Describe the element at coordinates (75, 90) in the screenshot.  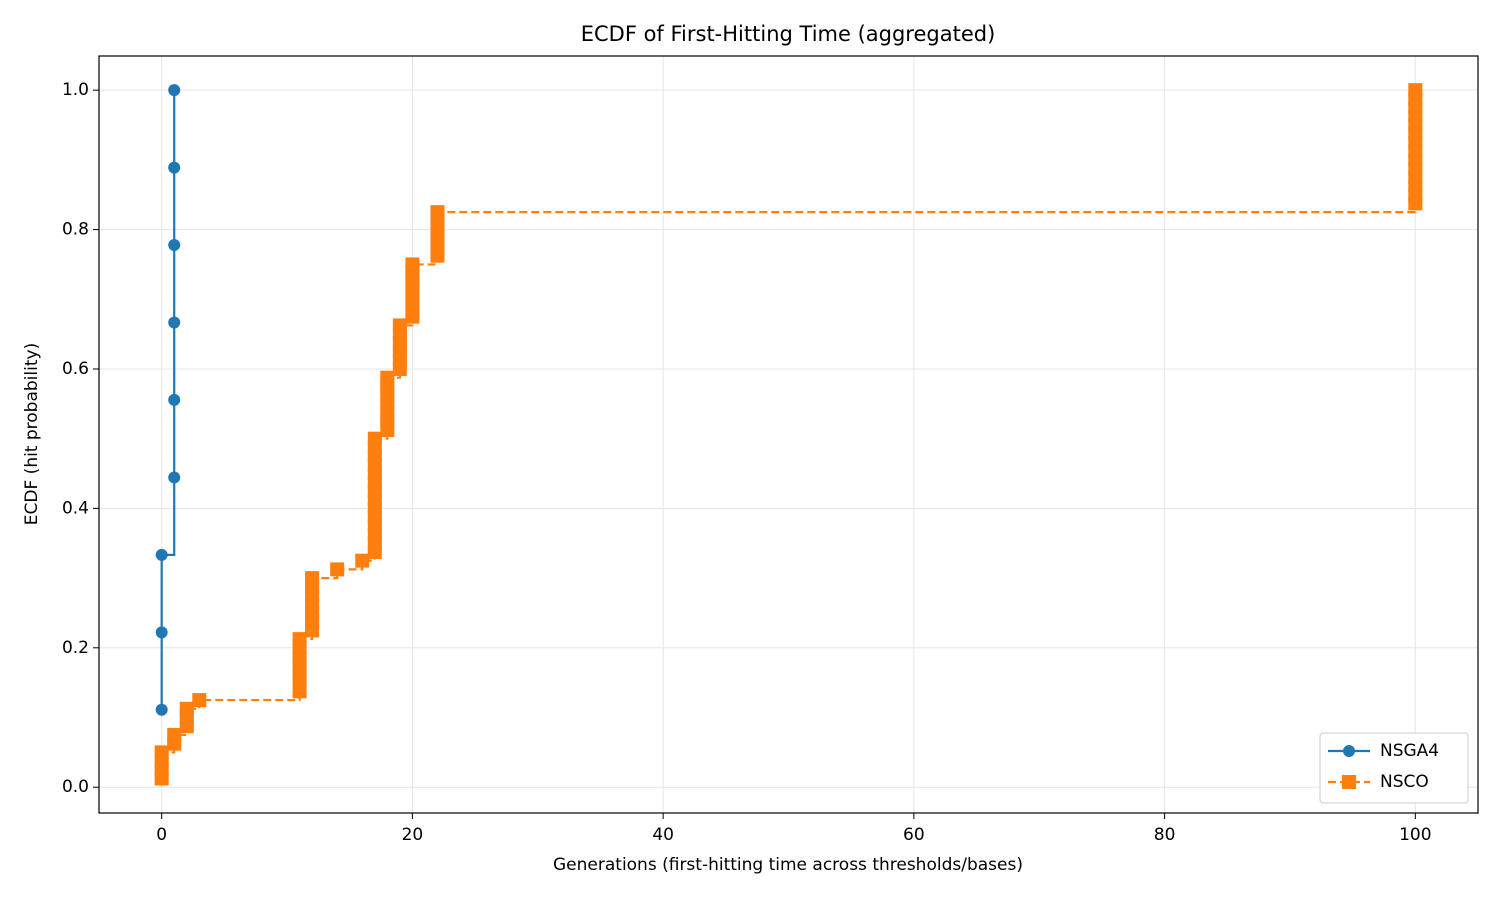
I see `y-tick-label: 1.0` at that location.